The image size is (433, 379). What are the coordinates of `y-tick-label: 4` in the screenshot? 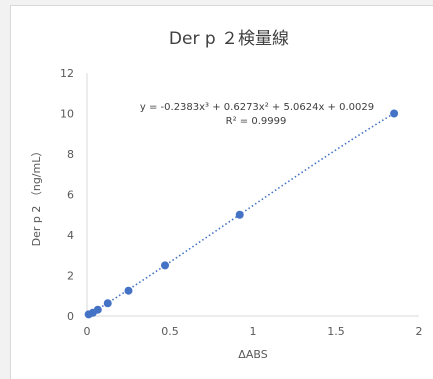 It's located at (70, 235).